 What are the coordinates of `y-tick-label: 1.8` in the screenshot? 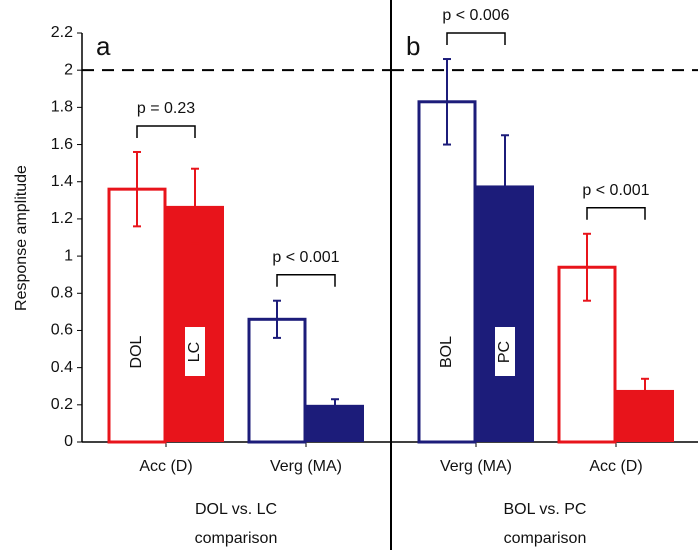 It's located at (62, 107).